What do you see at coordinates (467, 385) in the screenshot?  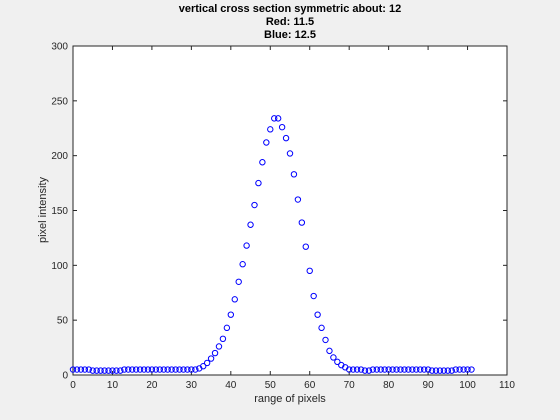 I see `x-tick-label: 100` at bounding box center [467, 385].